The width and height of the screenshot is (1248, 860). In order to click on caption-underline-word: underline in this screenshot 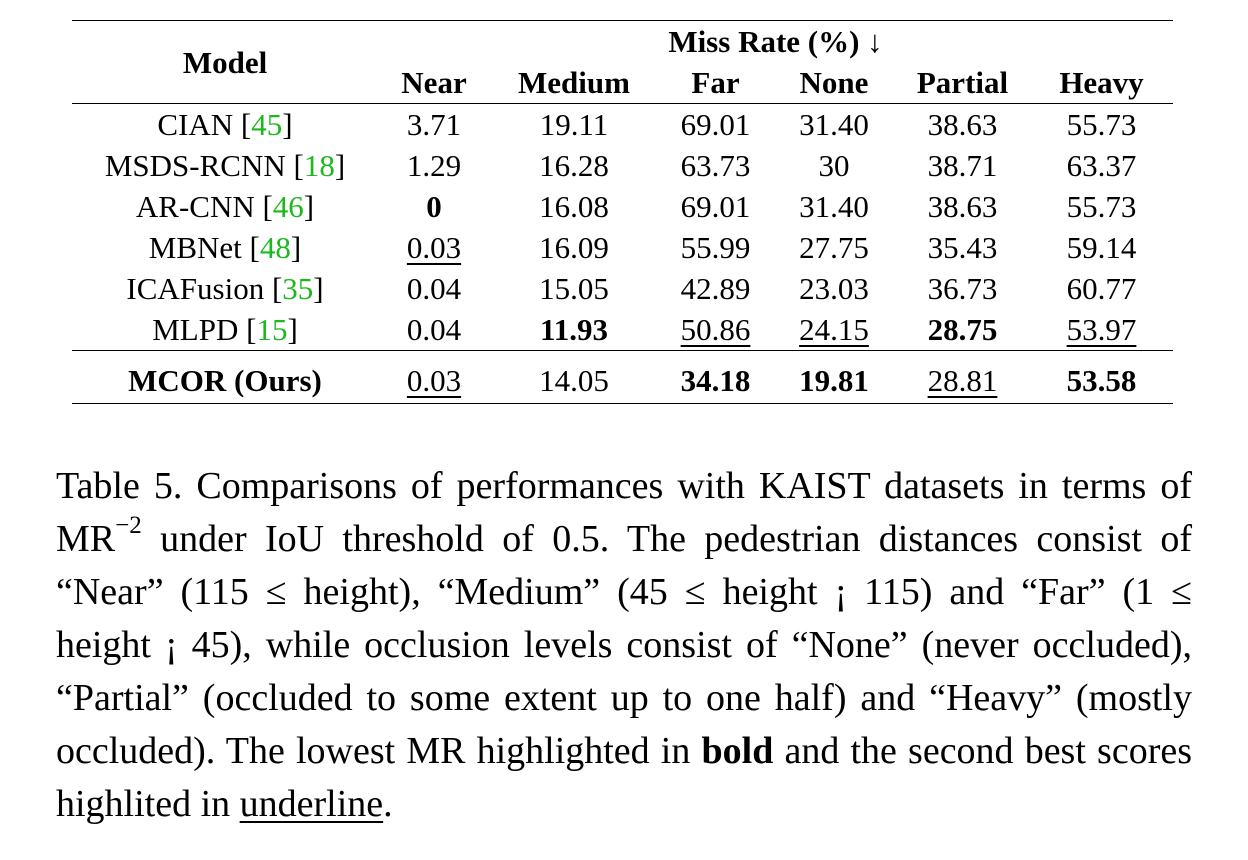, I will do `click(311, 804)`.